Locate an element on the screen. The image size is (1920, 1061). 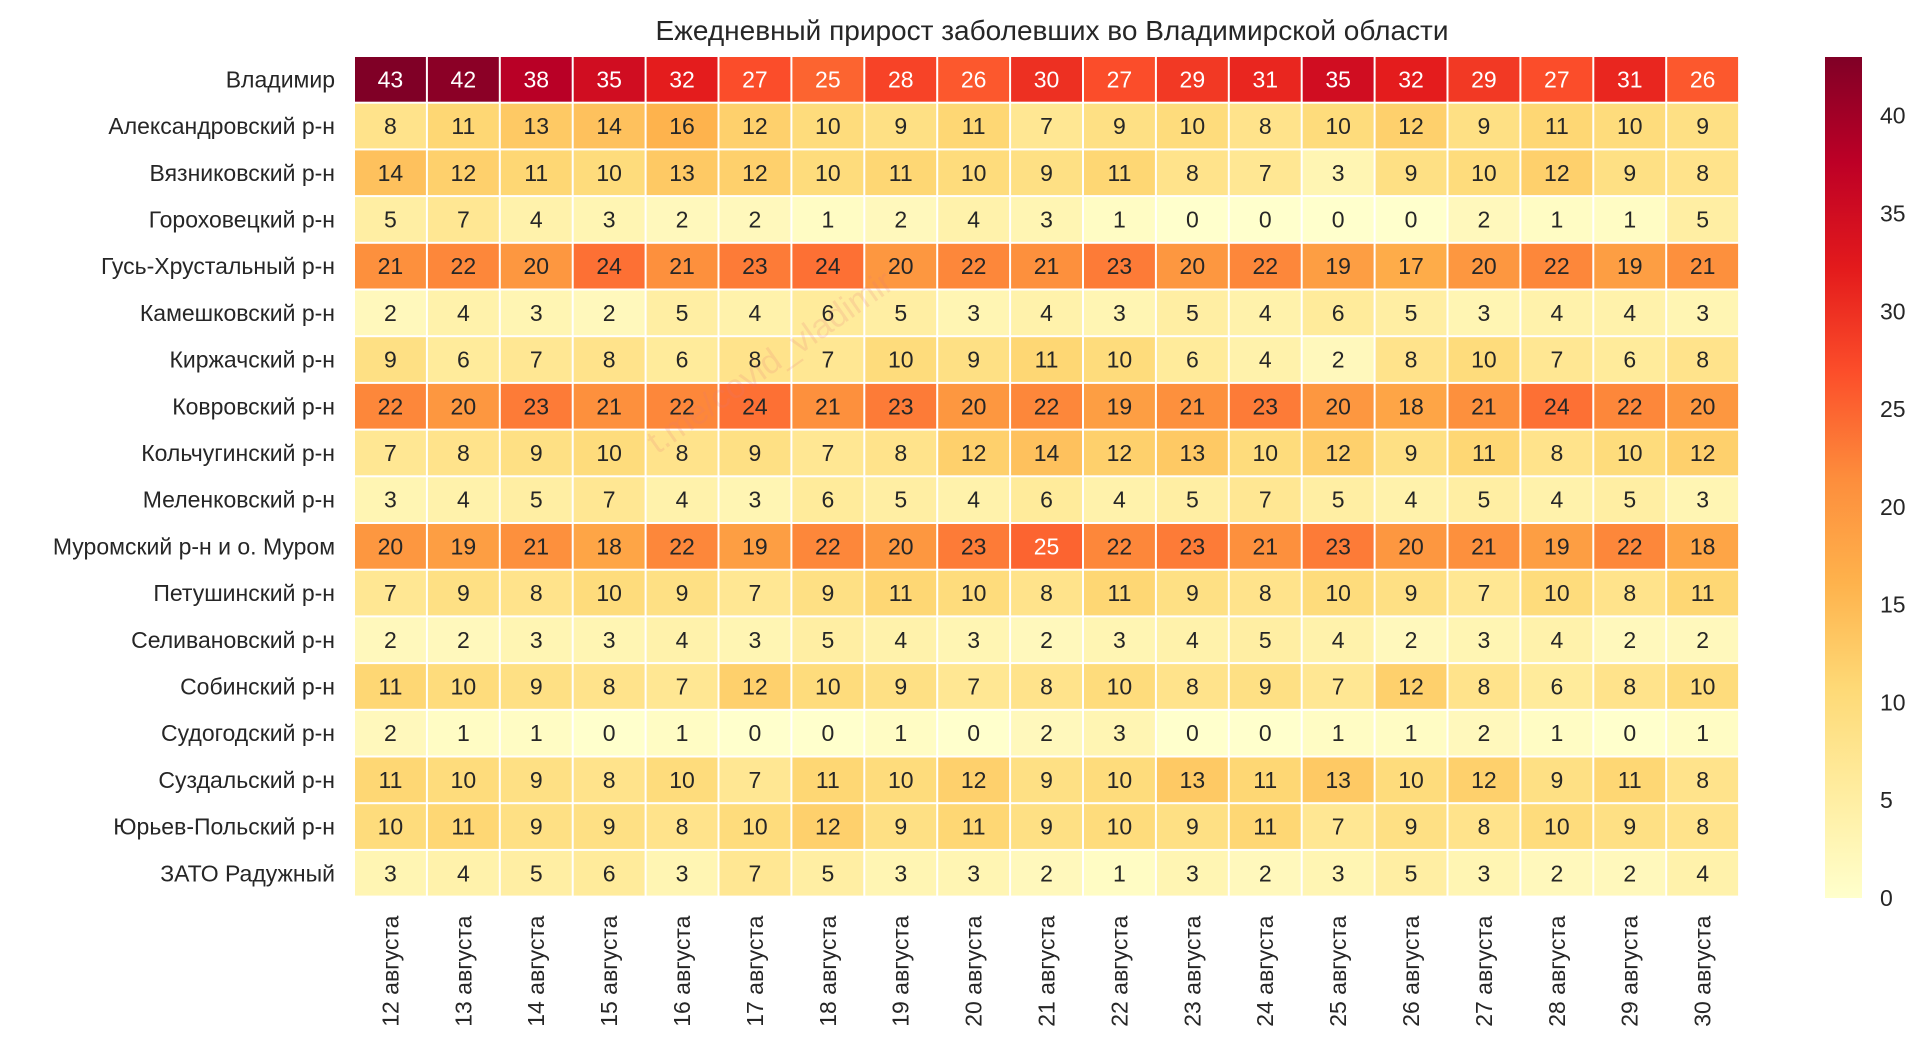
cell-value-label: 25 is located at coordinates (828, 79).